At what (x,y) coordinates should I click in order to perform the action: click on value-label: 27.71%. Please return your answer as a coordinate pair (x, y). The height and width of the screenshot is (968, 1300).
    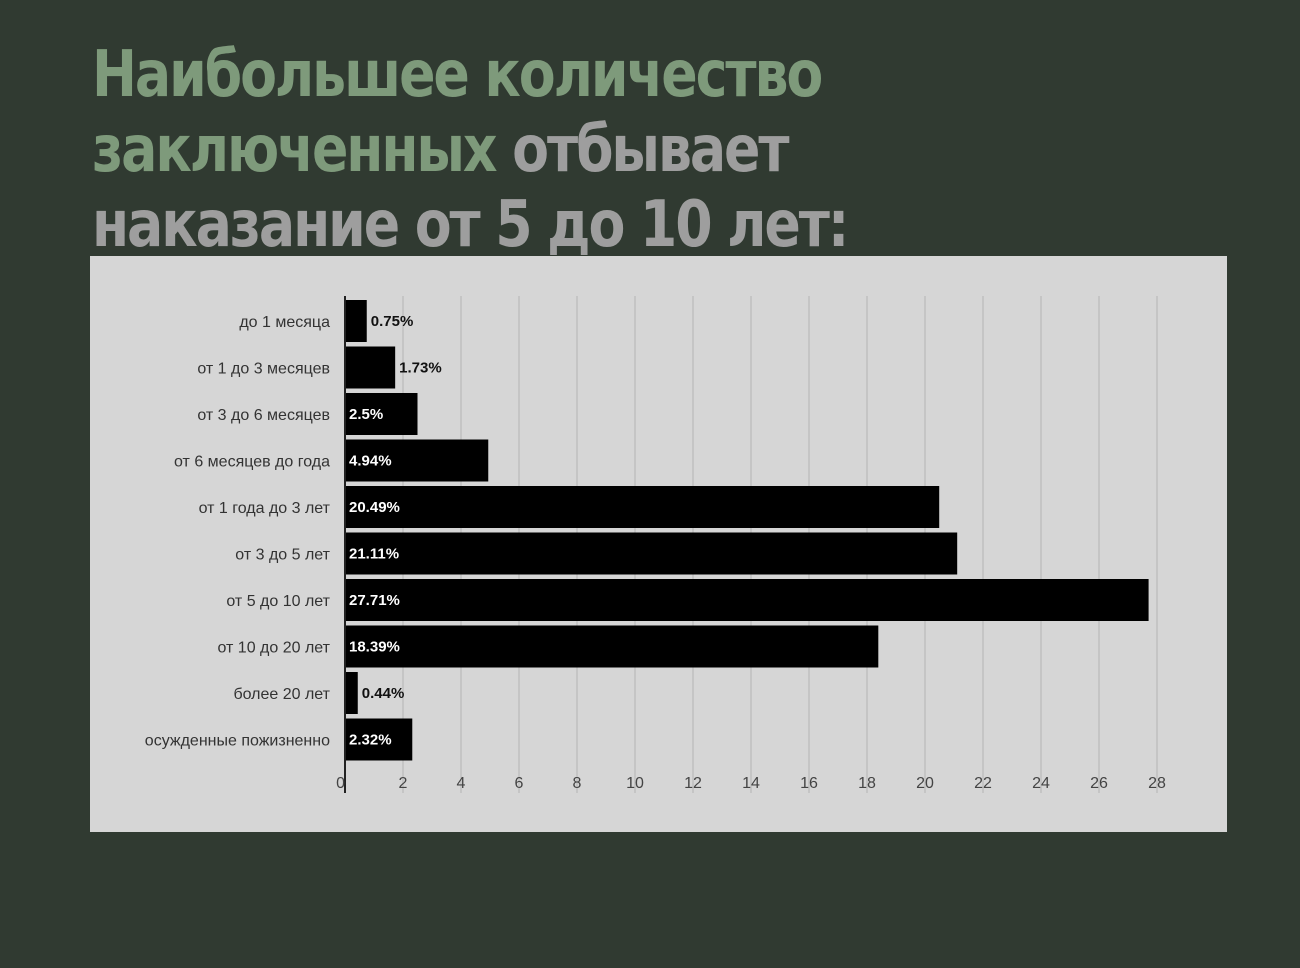
    Looking at the image, I should click on (374, 600).